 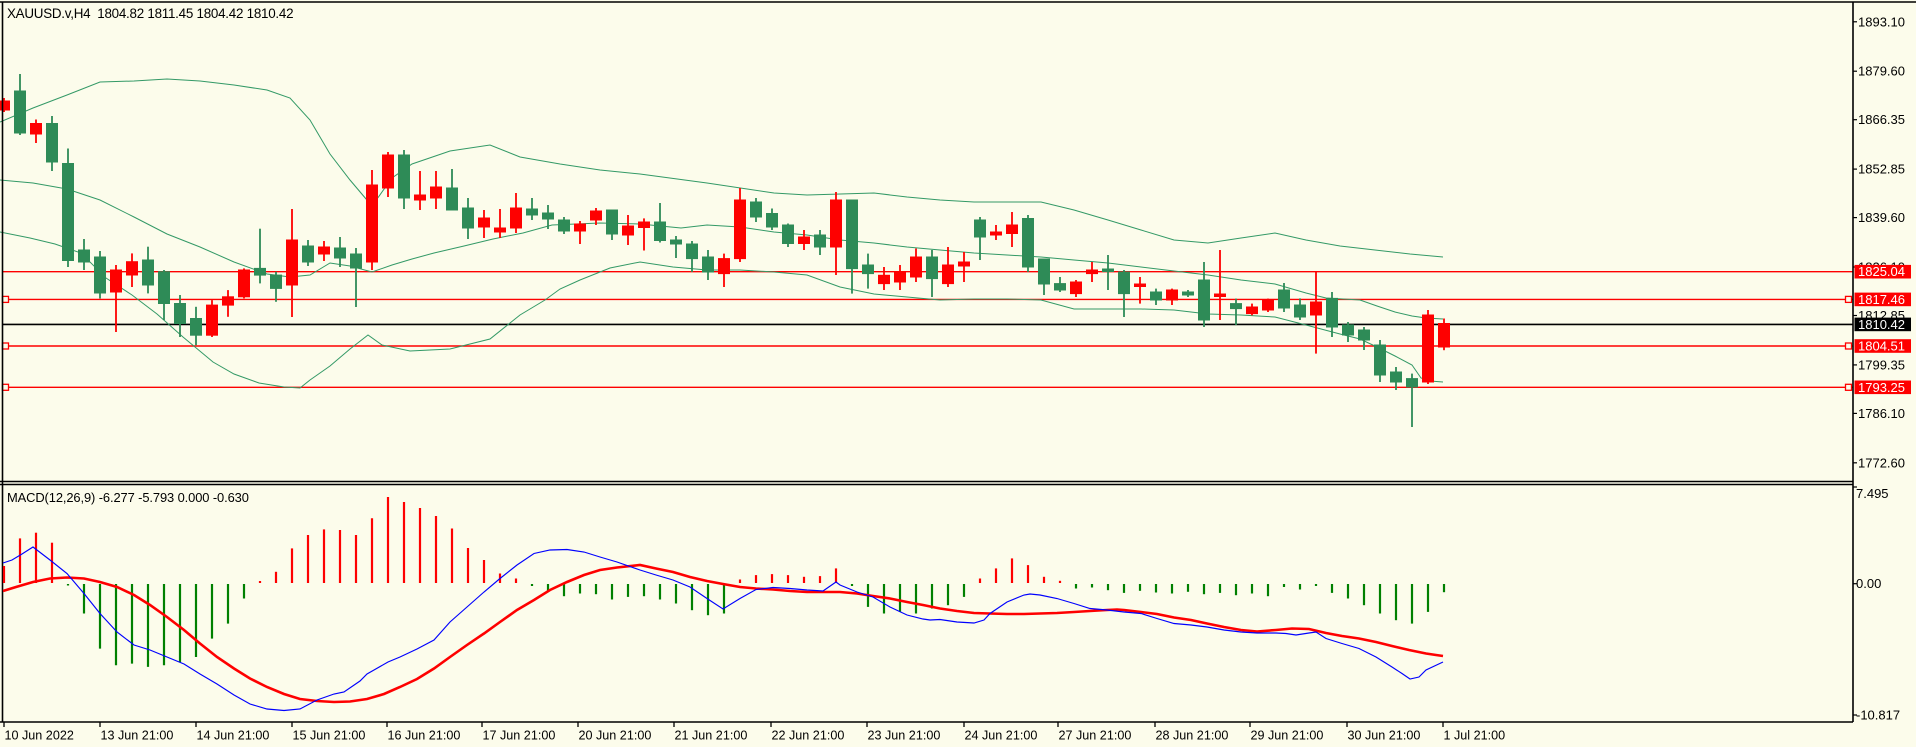 I want to click on svg-text: 14 Jun 21:00, so click(x=233, y=736).